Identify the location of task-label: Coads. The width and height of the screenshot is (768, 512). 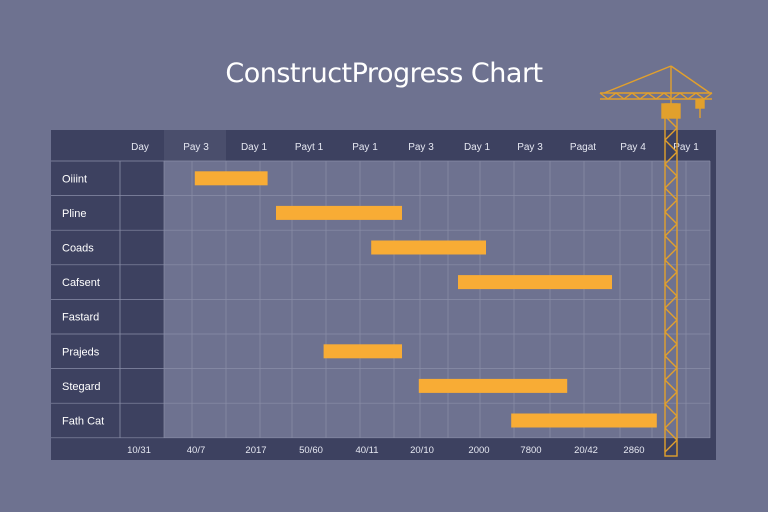
(78, 249).